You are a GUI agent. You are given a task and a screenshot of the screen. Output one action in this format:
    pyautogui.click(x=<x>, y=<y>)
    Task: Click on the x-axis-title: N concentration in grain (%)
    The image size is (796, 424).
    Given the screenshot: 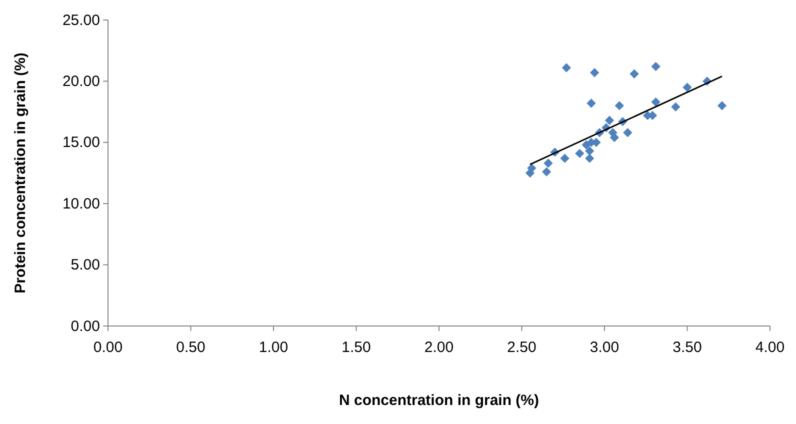 What is the action you would take?
    pyautogui.click(x=439, y=400)
    